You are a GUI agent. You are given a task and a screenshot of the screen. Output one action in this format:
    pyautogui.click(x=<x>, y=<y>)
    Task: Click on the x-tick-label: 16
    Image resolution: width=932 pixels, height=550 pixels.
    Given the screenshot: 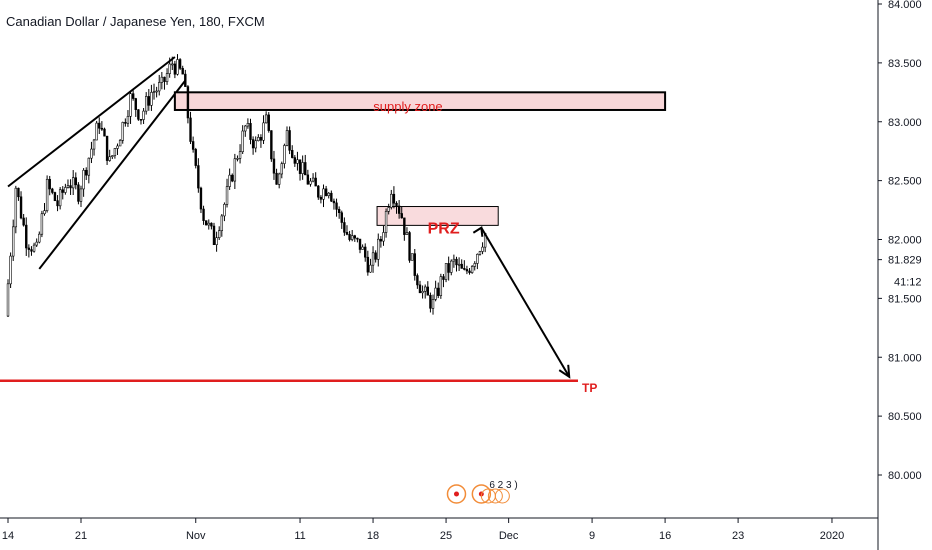 What is the action you would take?
    pyautogui.click(x=665, y=536)
    